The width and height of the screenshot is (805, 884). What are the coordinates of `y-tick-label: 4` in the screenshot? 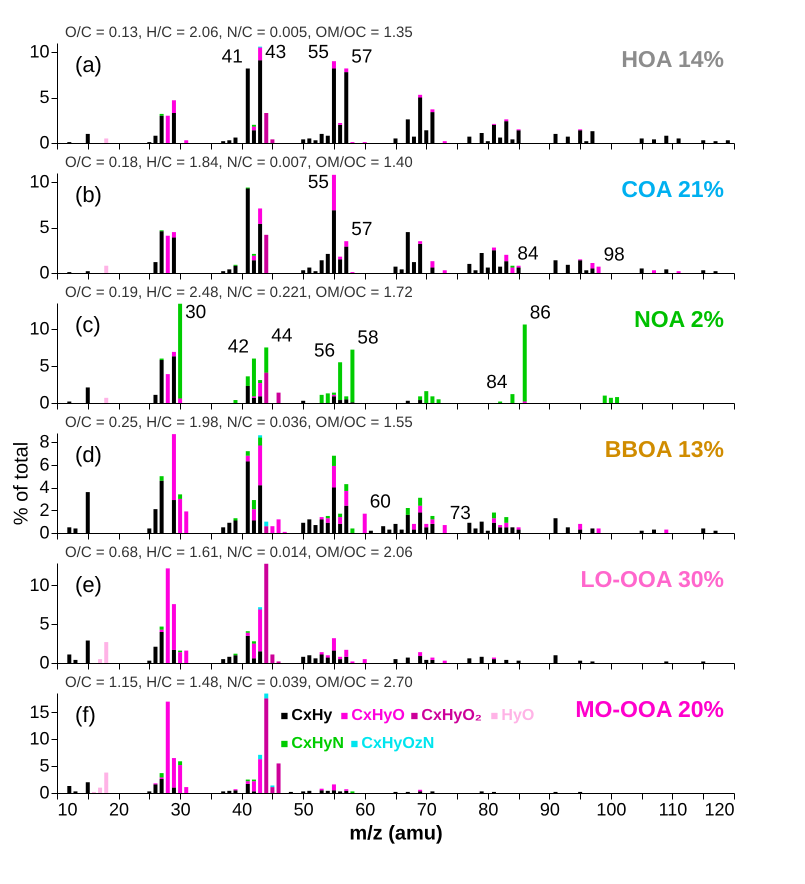 It's located at (44, 487).